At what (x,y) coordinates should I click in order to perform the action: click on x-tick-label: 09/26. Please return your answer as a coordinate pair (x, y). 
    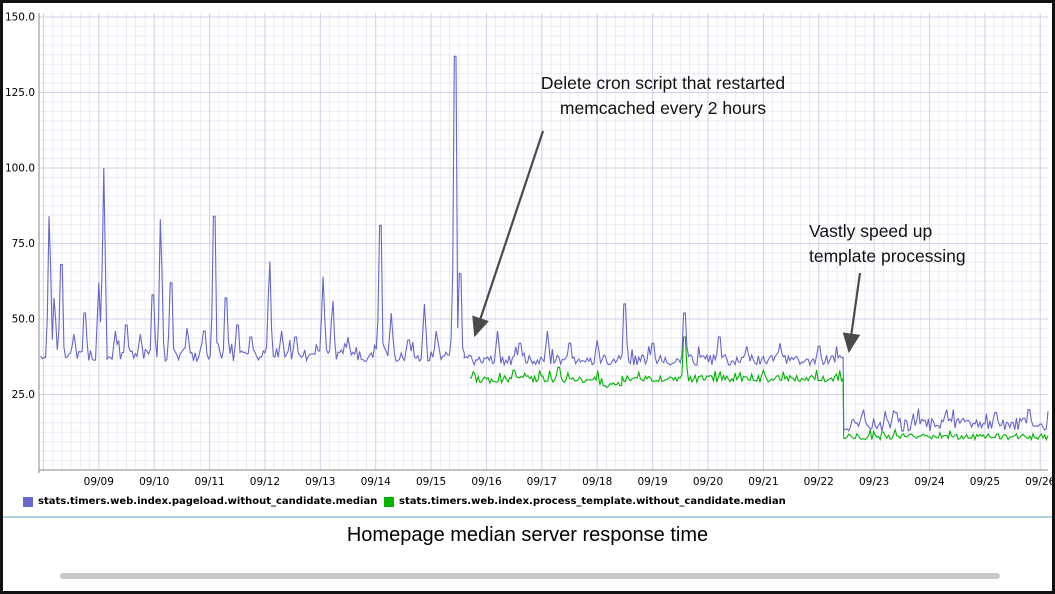
    Looking at the image, I should click on (1038, 482).